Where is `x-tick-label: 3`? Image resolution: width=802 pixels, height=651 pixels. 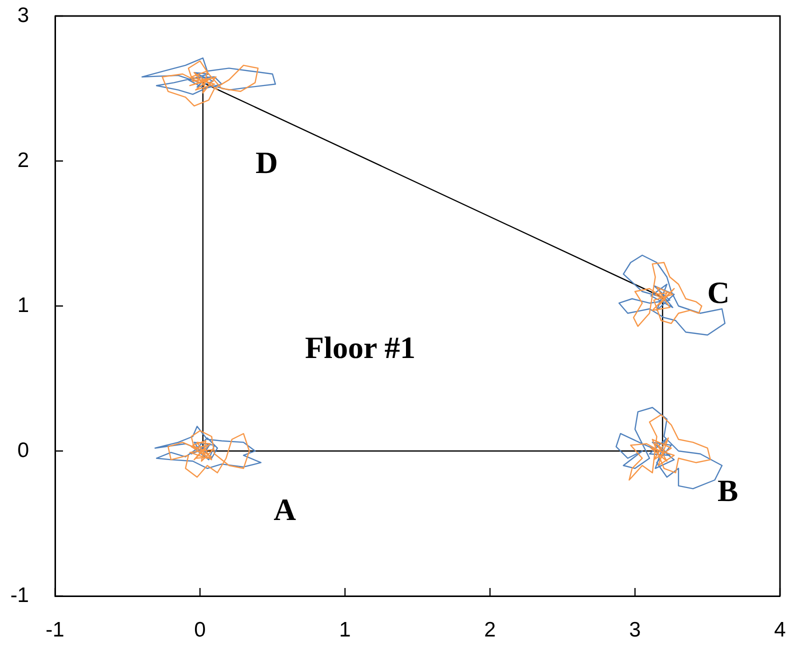
x-tick-label: 3 is located at coordinates (635, 630).